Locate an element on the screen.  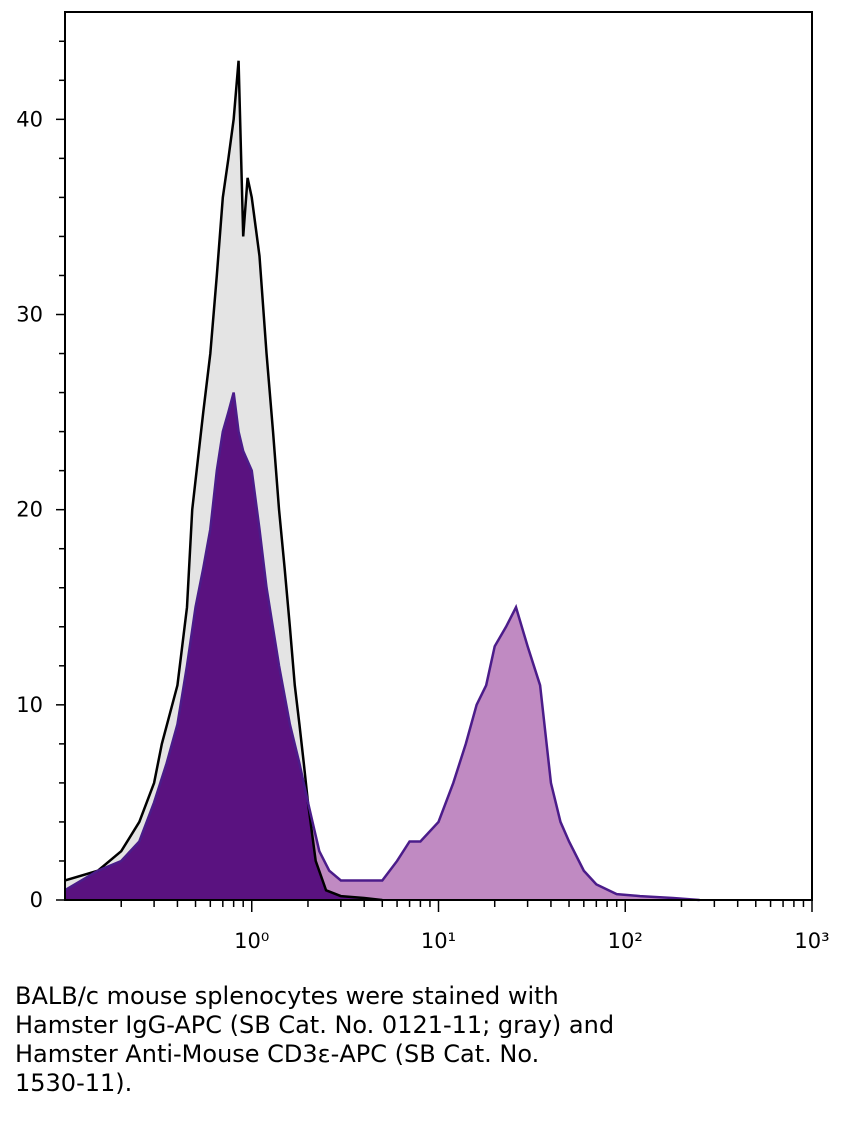
caption-line: Hamster Anti-Mouse CD3ε-APC (SB Cat. No. is located at coordinates (277, 1054).